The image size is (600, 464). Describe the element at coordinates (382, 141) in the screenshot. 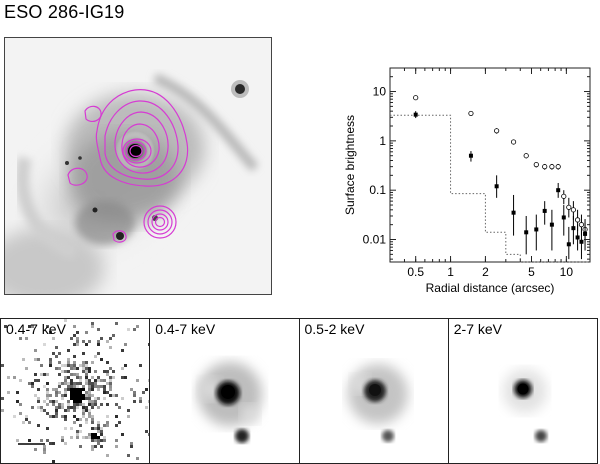

I see `y-tick-label: 1` at that location.